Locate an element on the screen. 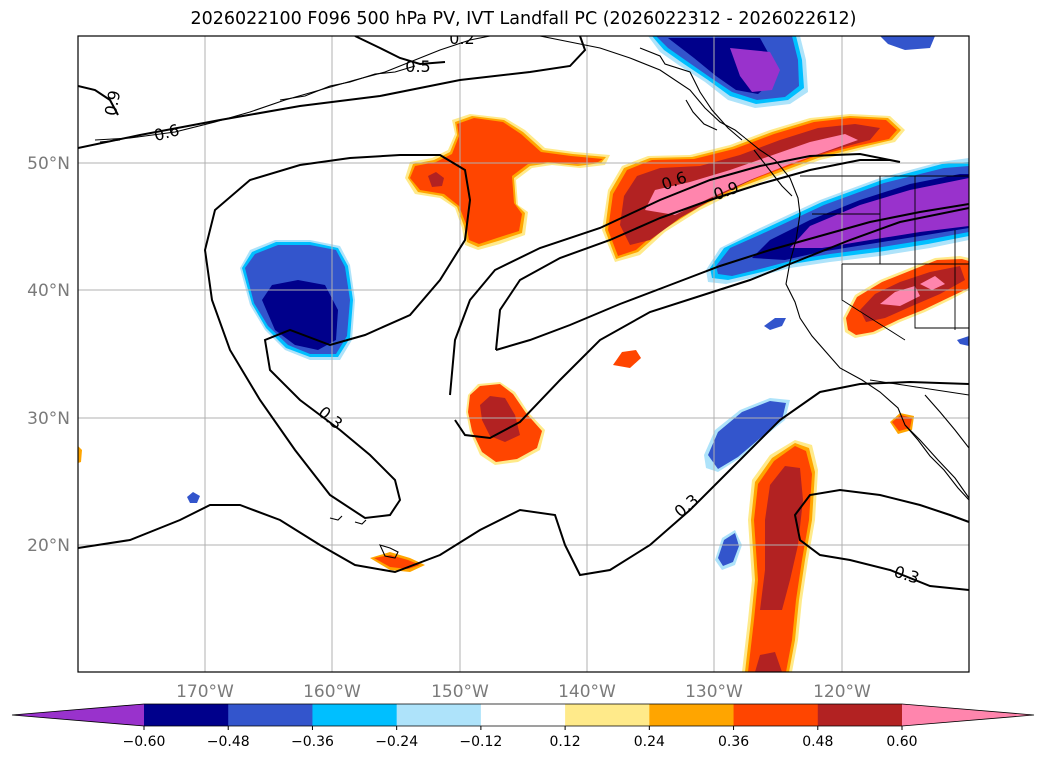 This screenshot has height=765, width=1047. contour-label: 0.5 is located at coordinates (417, 66).